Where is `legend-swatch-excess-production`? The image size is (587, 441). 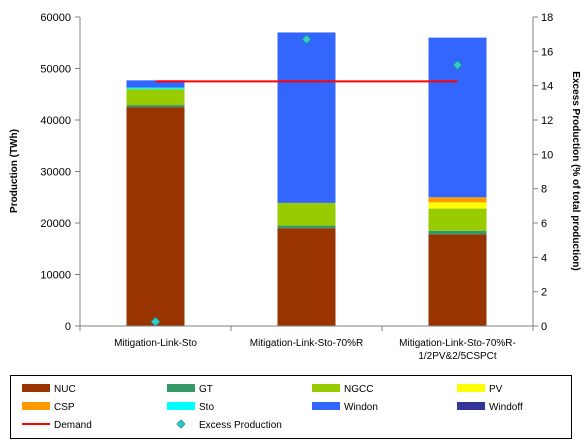 legend-swatch-excess-production is located at coordinates (181, 424).